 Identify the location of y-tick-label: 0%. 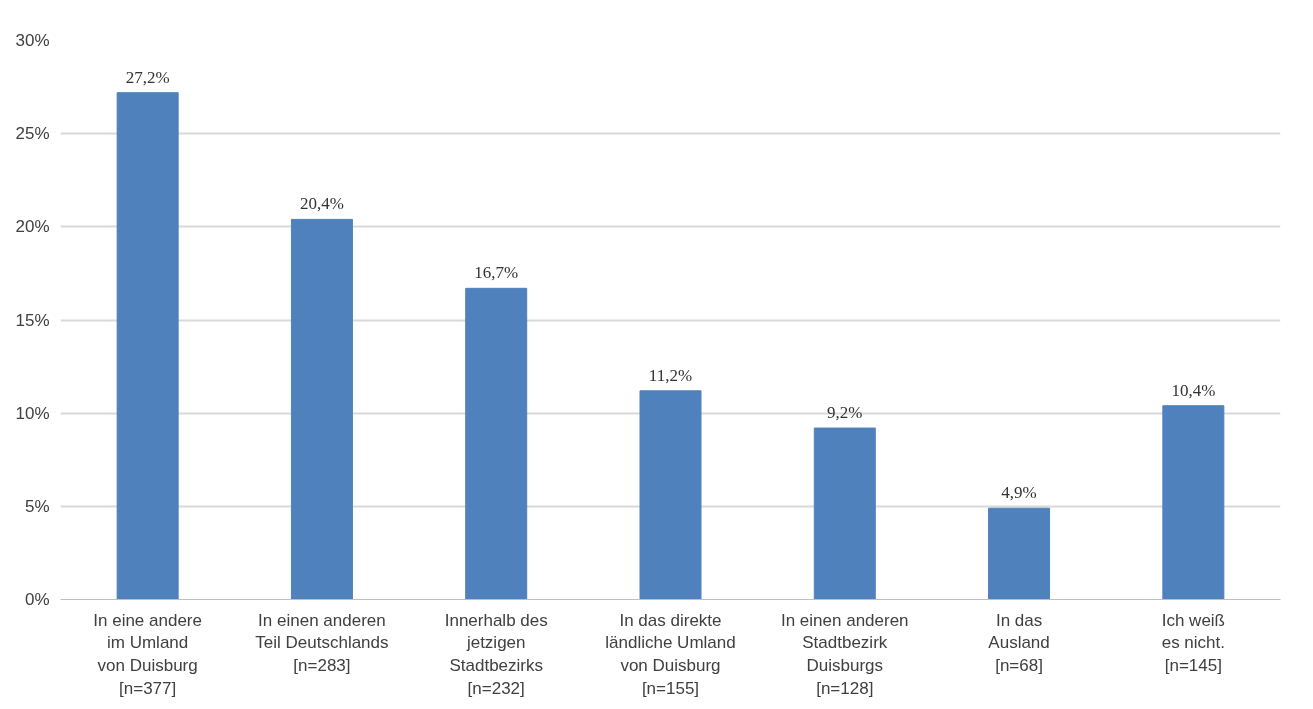
(37, 599).